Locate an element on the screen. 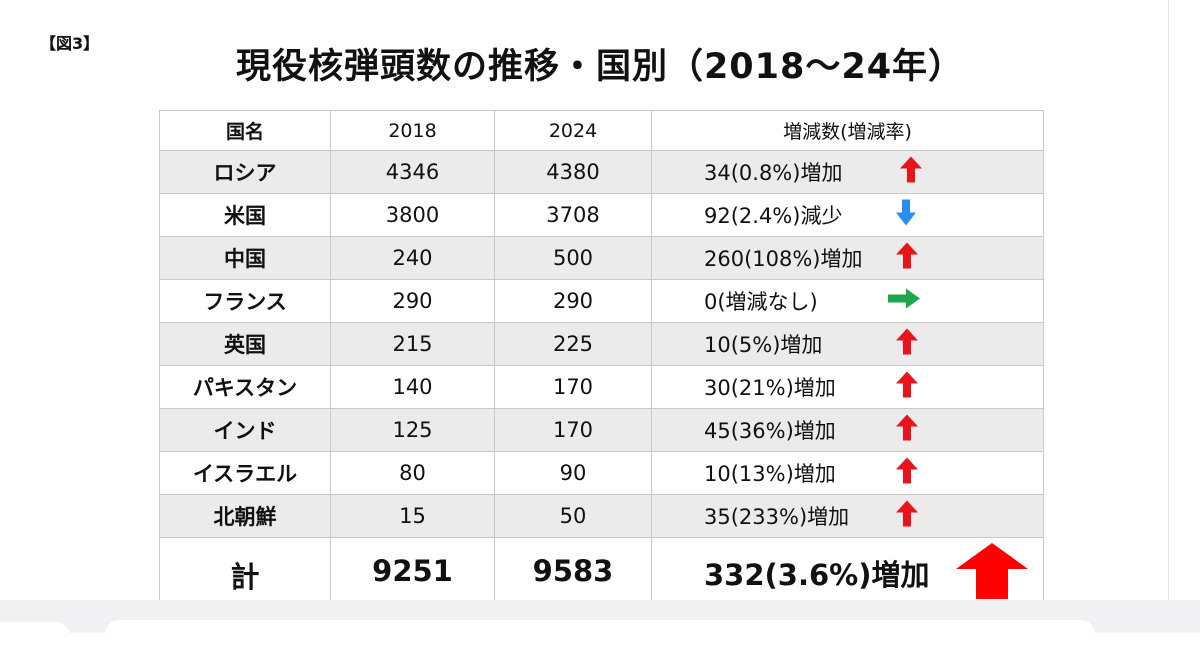 The width and height of the screenshot is (1200, 652). table-row: ロシア 4346 4380 34(0.8%)増加 is located at coordinates (601, 172).